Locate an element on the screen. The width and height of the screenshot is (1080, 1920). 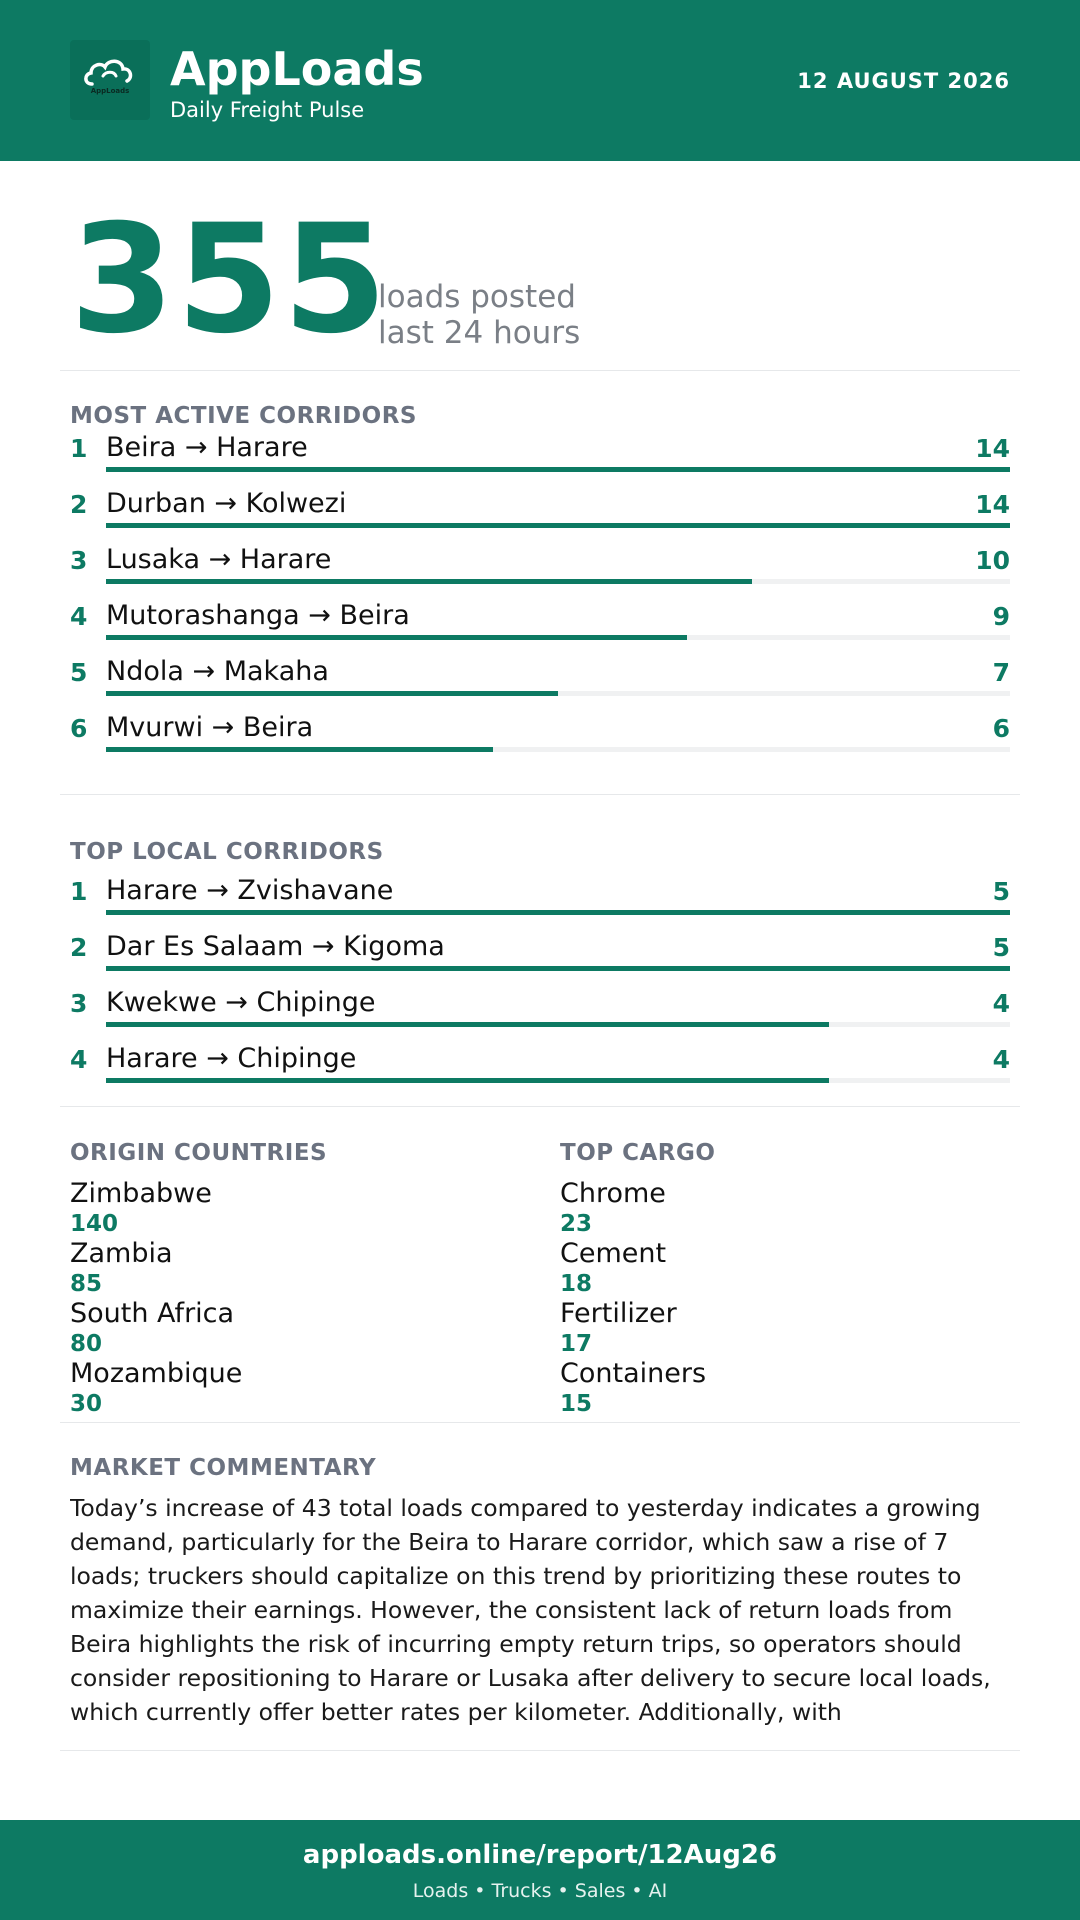
top-cargo-list: Chrome 23 Cement 18 Fertilizer 17 Containers 15 is located at coordinates (780, 1300).